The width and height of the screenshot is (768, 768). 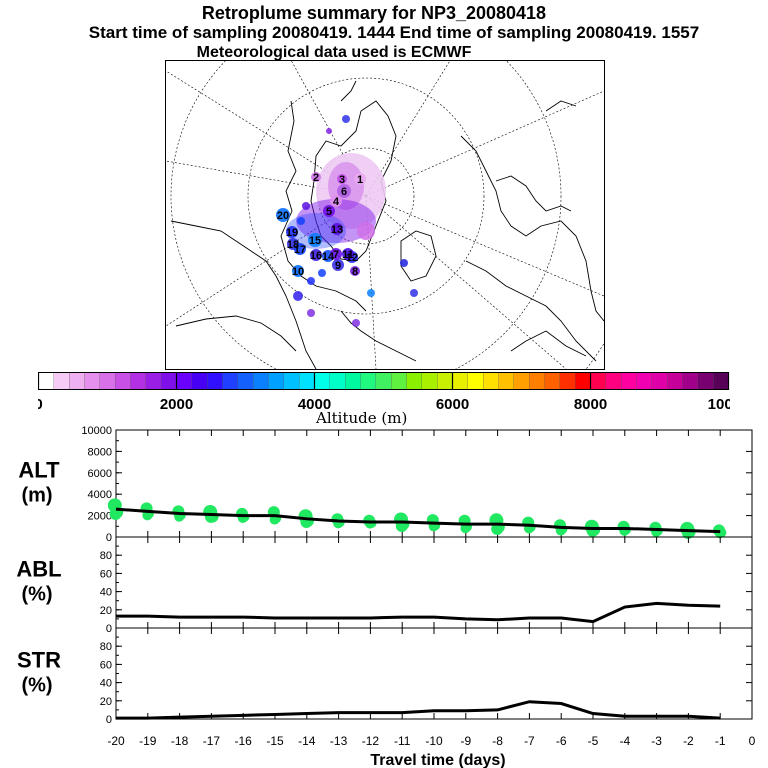 I want to click on colorbar-tick-label: 10000, so click(x=719, y=404).